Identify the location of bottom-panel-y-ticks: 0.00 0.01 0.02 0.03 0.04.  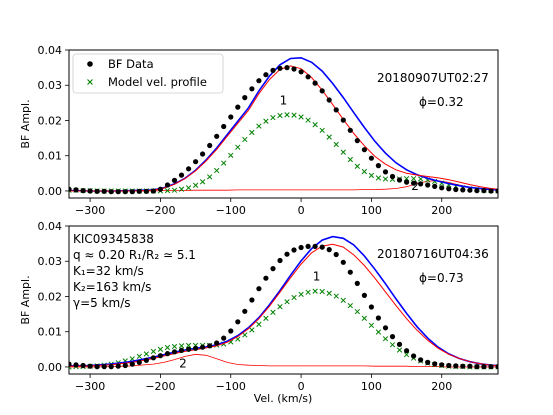
(53, 297).